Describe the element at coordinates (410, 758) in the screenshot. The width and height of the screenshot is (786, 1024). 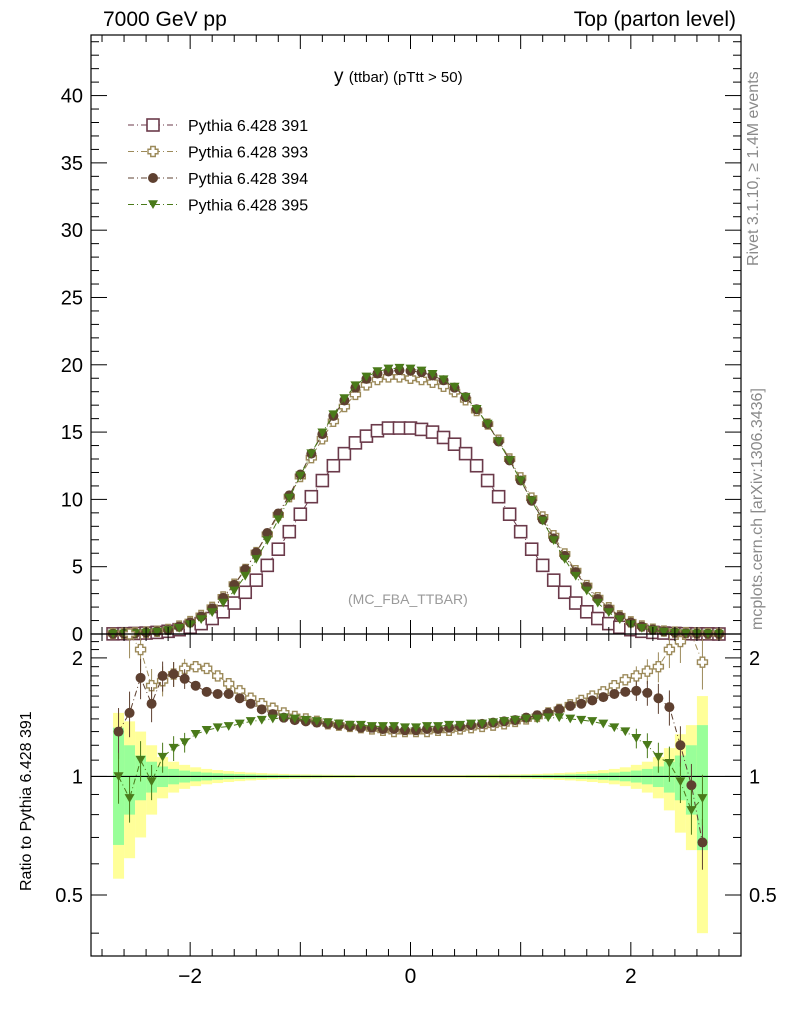
I see `ratio-series-line` at that location.